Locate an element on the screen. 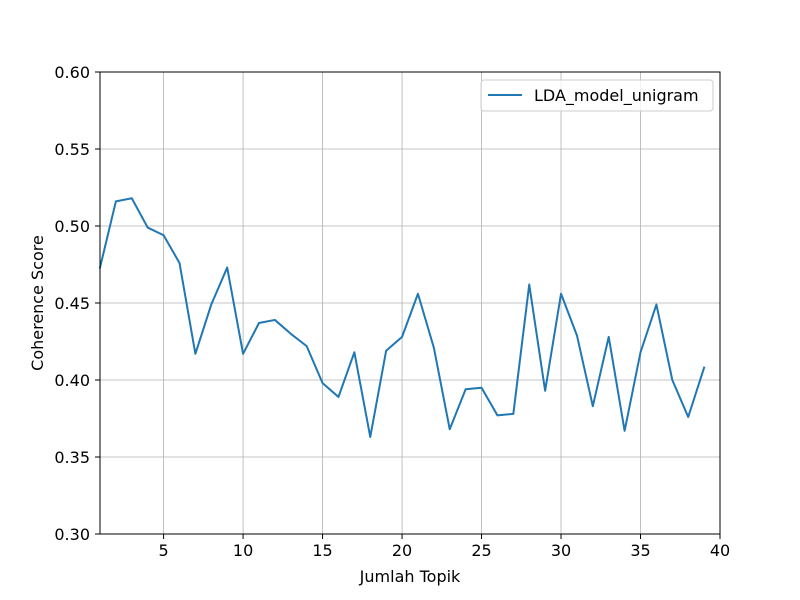  y-tick-label: 0.55 is located at coordinates (72, 149).